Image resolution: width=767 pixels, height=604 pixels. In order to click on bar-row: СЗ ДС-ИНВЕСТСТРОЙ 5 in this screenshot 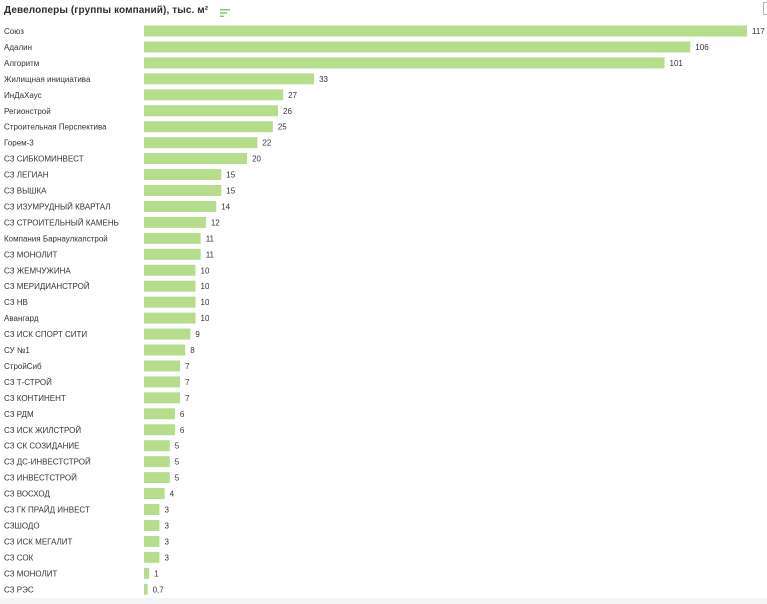, I will do `click(92, 462)`.